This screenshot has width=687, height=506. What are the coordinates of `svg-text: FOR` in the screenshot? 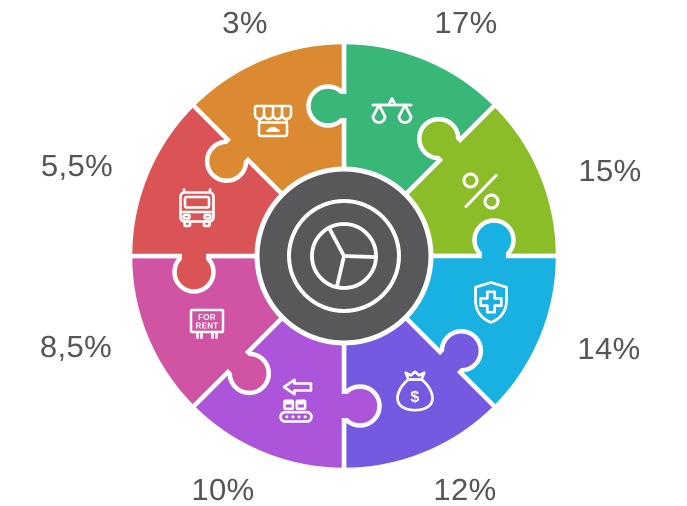 It's located at (207, 317).